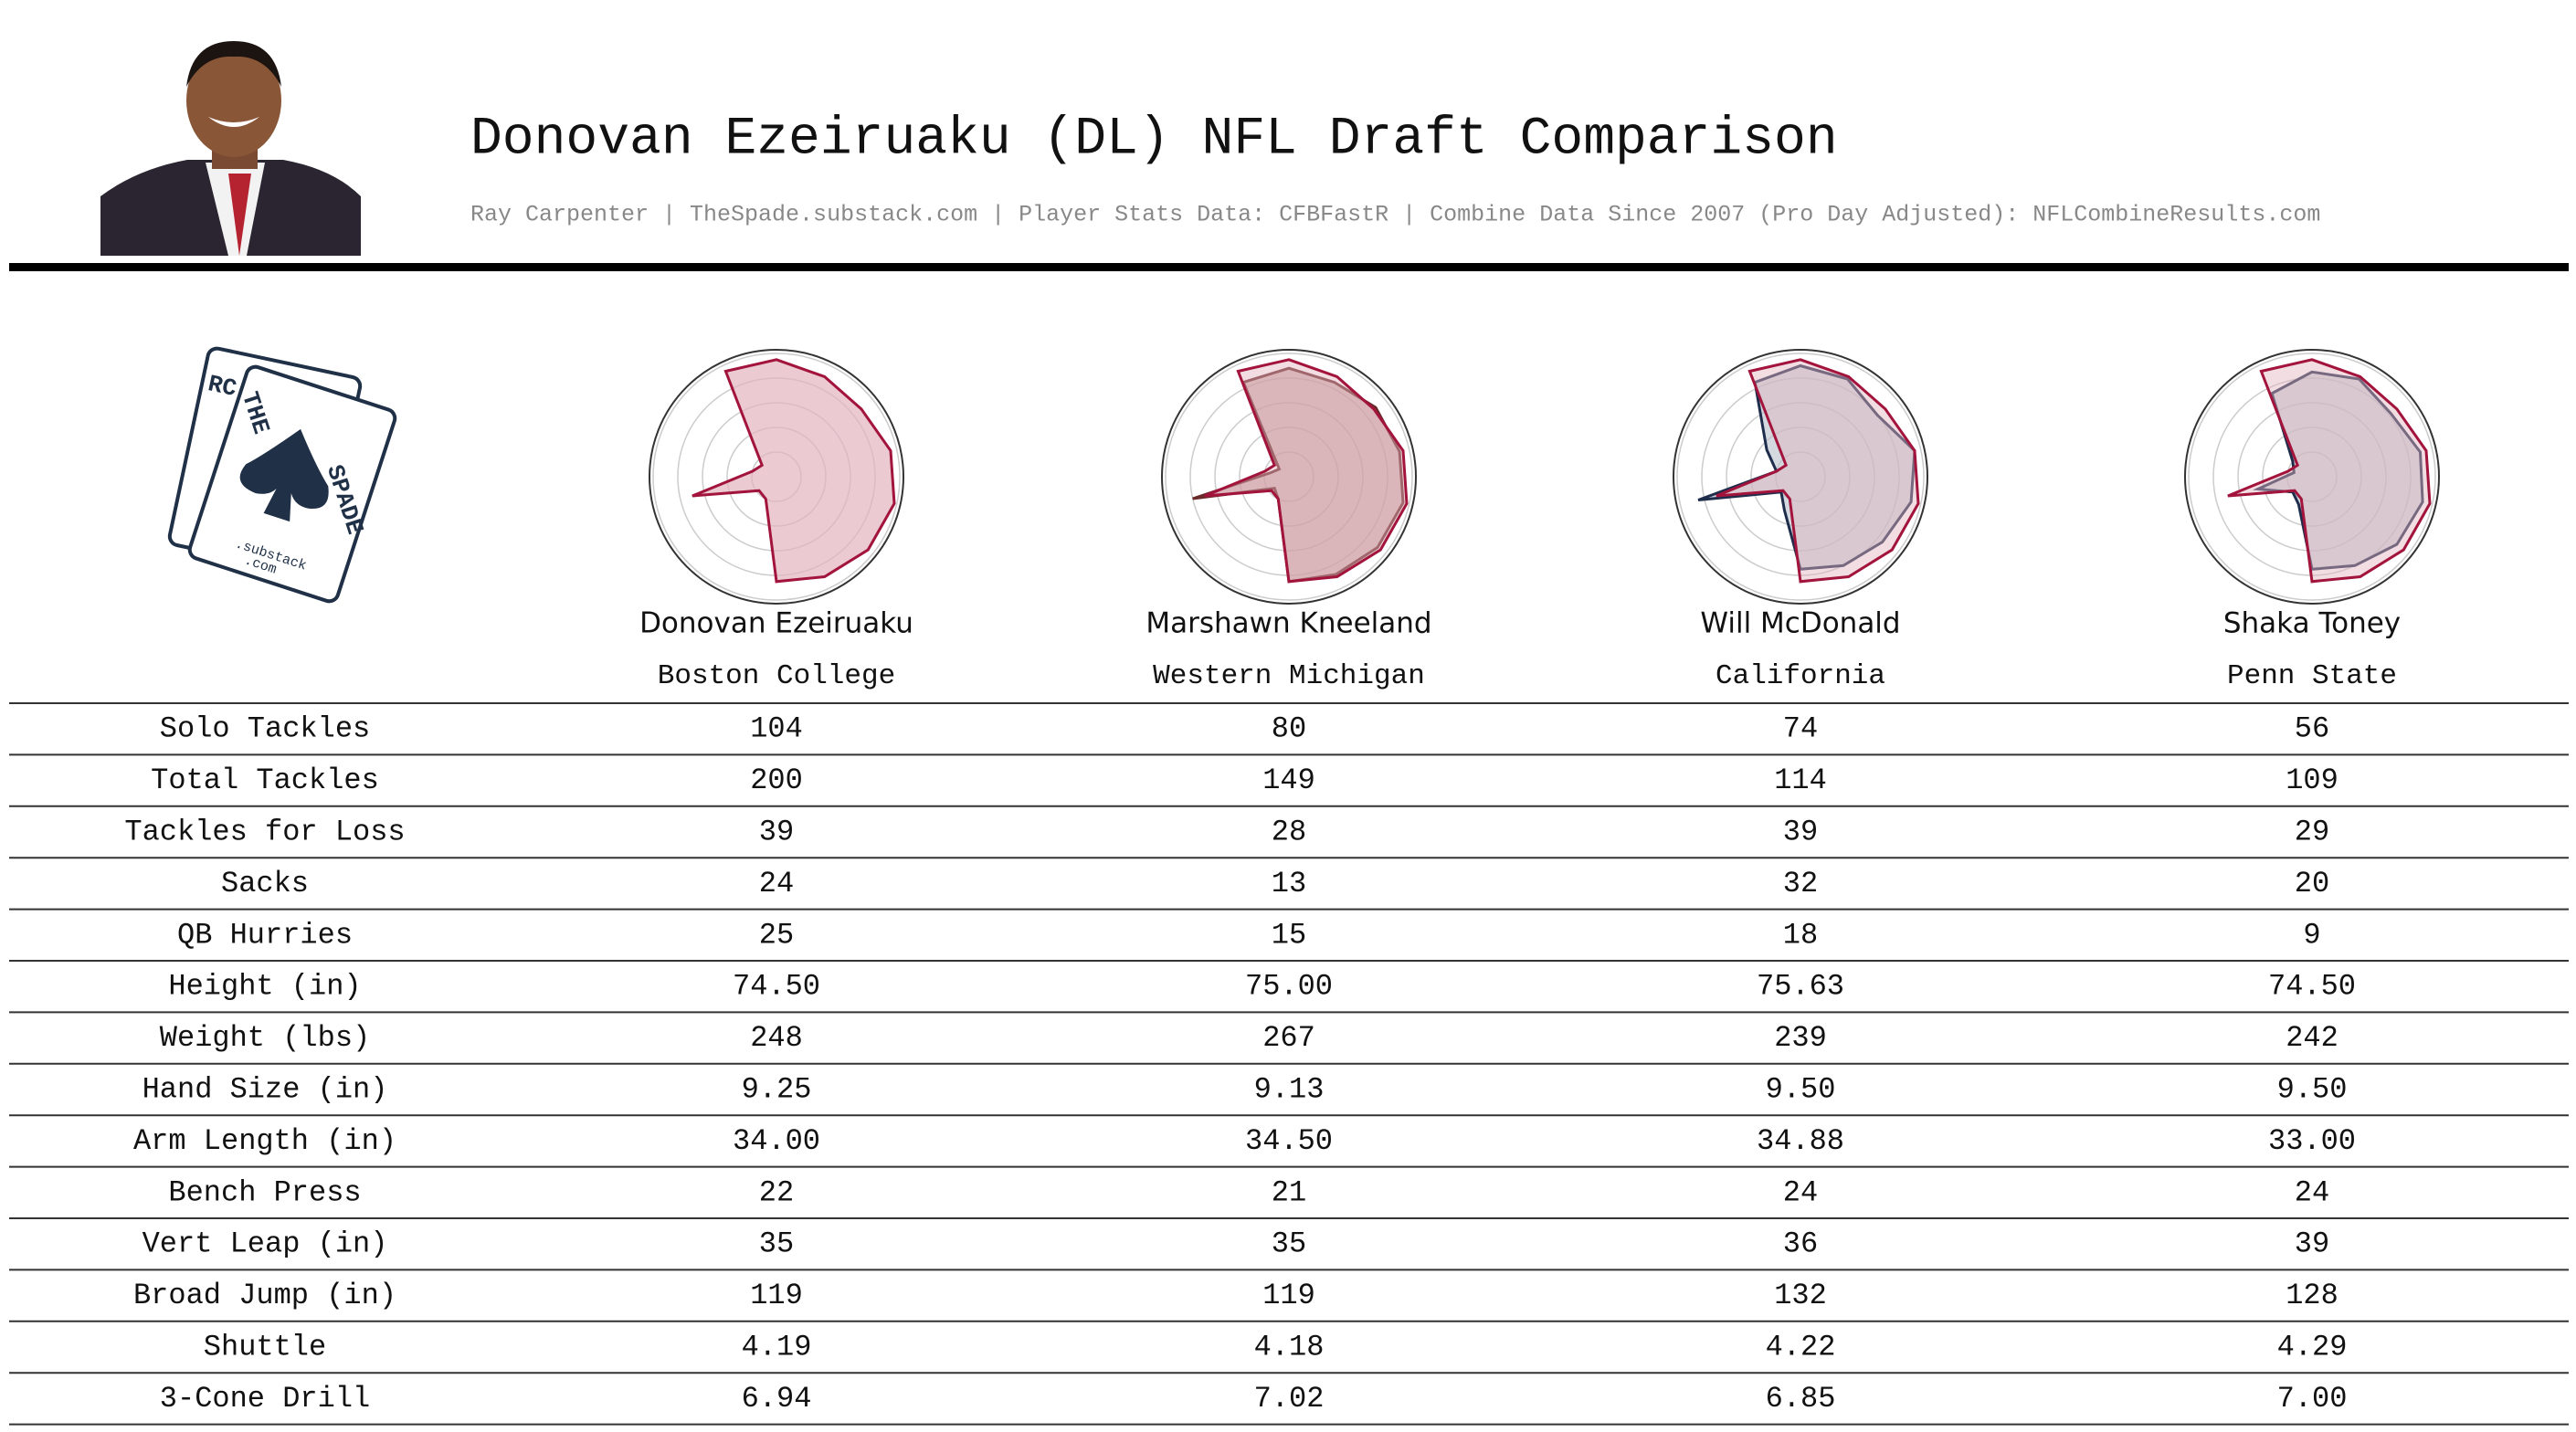 The width and height of the screenshot is (2576, 1432). I want to click on row-label: Tackles for Loss, so click(264, 831).